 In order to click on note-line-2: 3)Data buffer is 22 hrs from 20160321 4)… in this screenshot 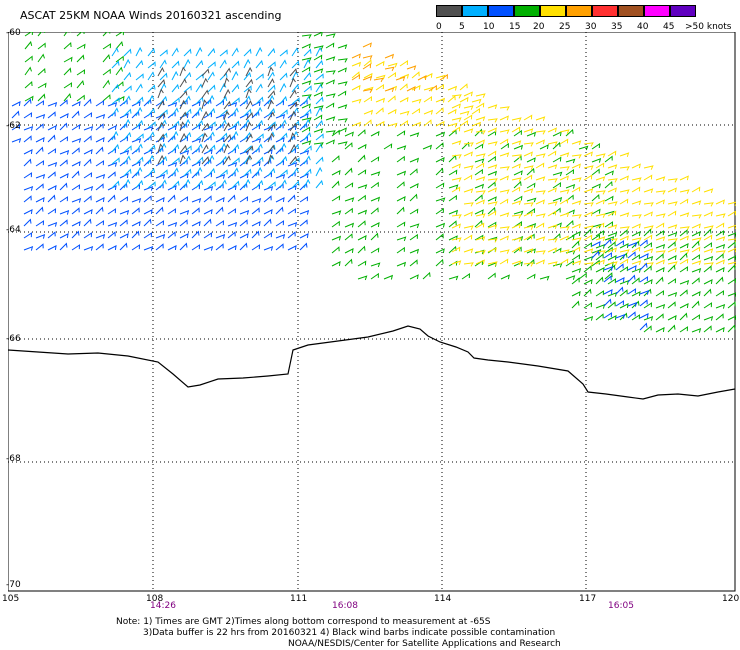, I will do `click(349, 633)`.